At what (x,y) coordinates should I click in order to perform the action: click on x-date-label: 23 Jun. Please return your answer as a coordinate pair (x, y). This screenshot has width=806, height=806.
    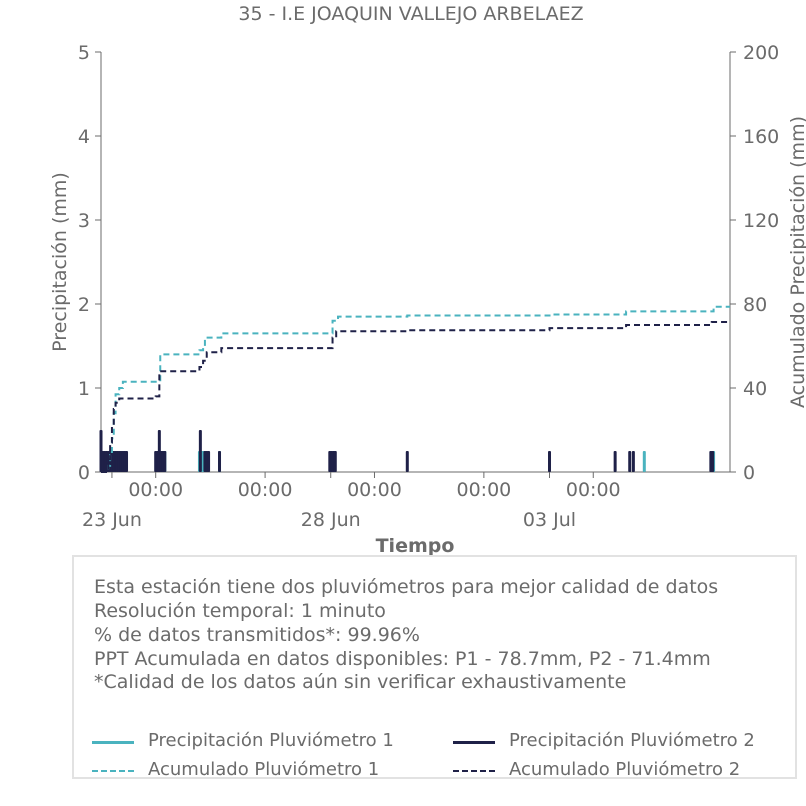
    Looking at the image, I should click on (112, 520).